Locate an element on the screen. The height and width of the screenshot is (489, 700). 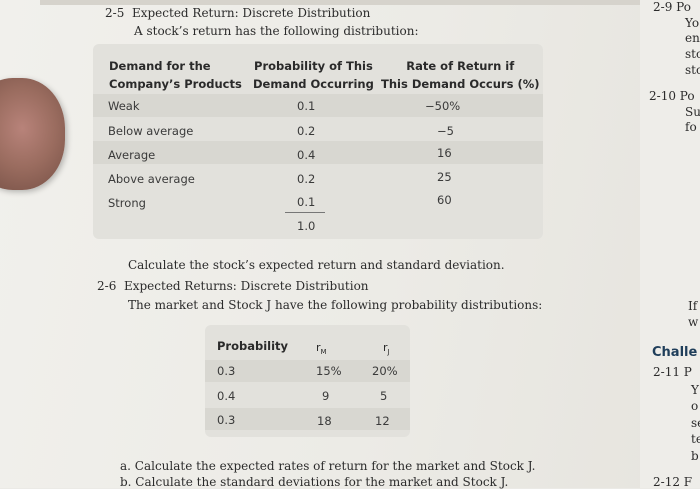
table2-cell-rm: 15% is located at coordinates (329, 371).